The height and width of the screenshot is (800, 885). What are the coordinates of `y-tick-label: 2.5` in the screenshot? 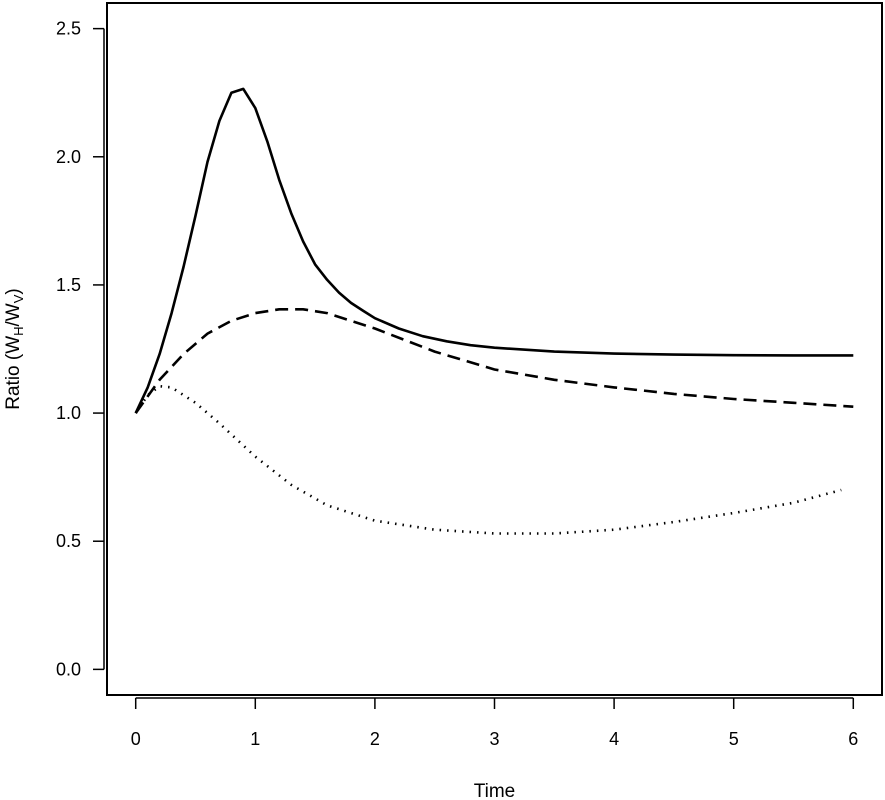 It's located at (68, 29).